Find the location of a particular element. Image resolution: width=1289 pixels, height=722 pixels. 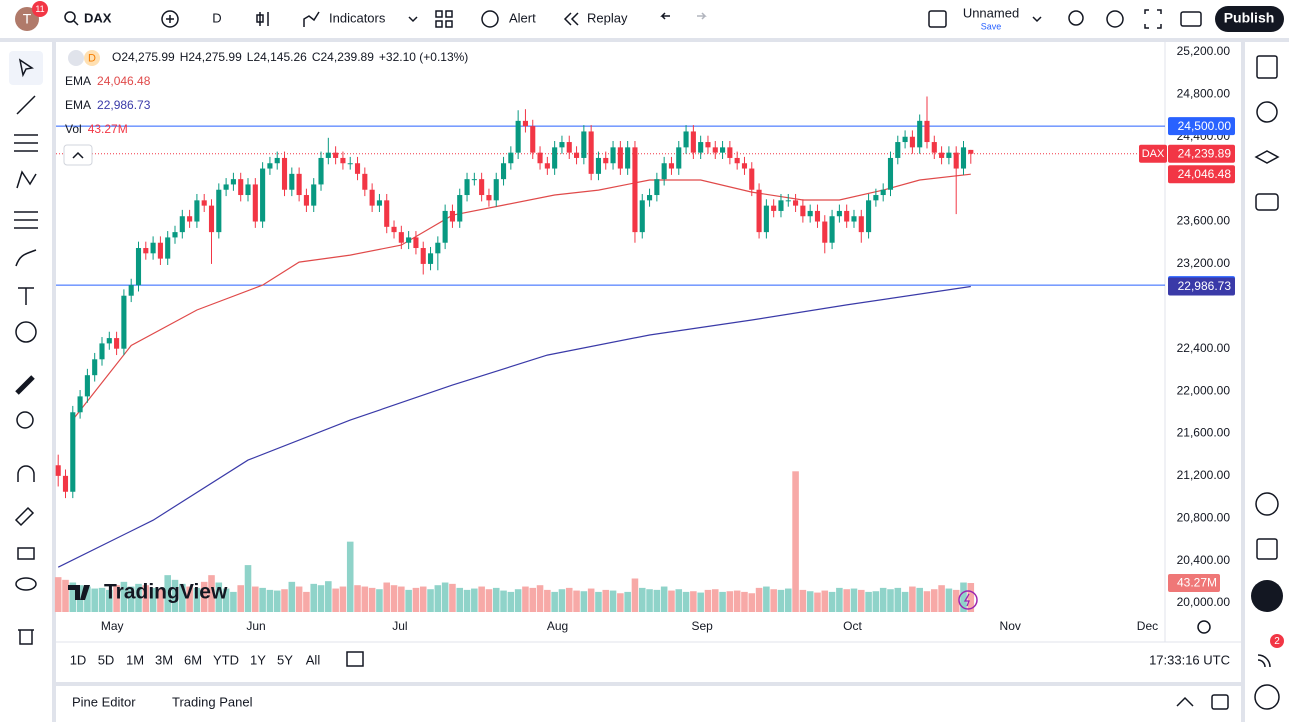

tool-selected is located at coordinates (26, 68).